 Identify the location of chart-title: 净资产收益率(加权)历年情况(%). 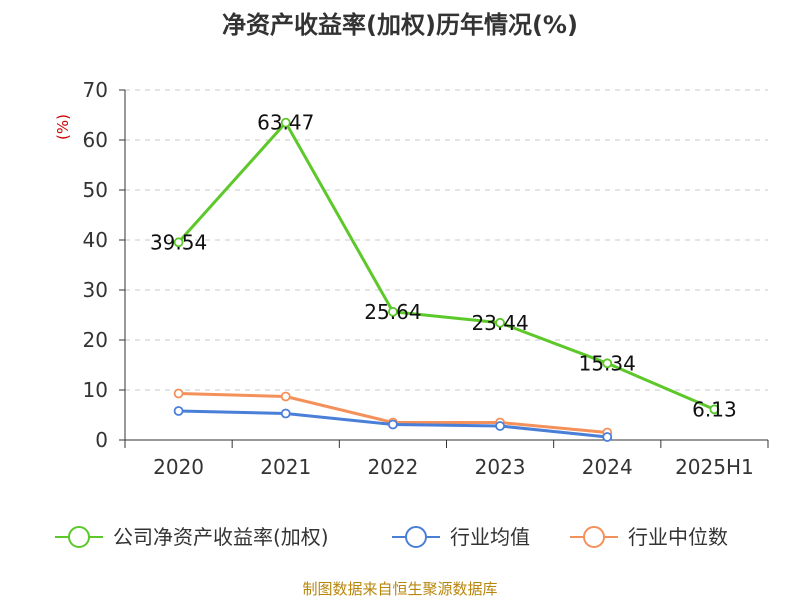
(400, 25).